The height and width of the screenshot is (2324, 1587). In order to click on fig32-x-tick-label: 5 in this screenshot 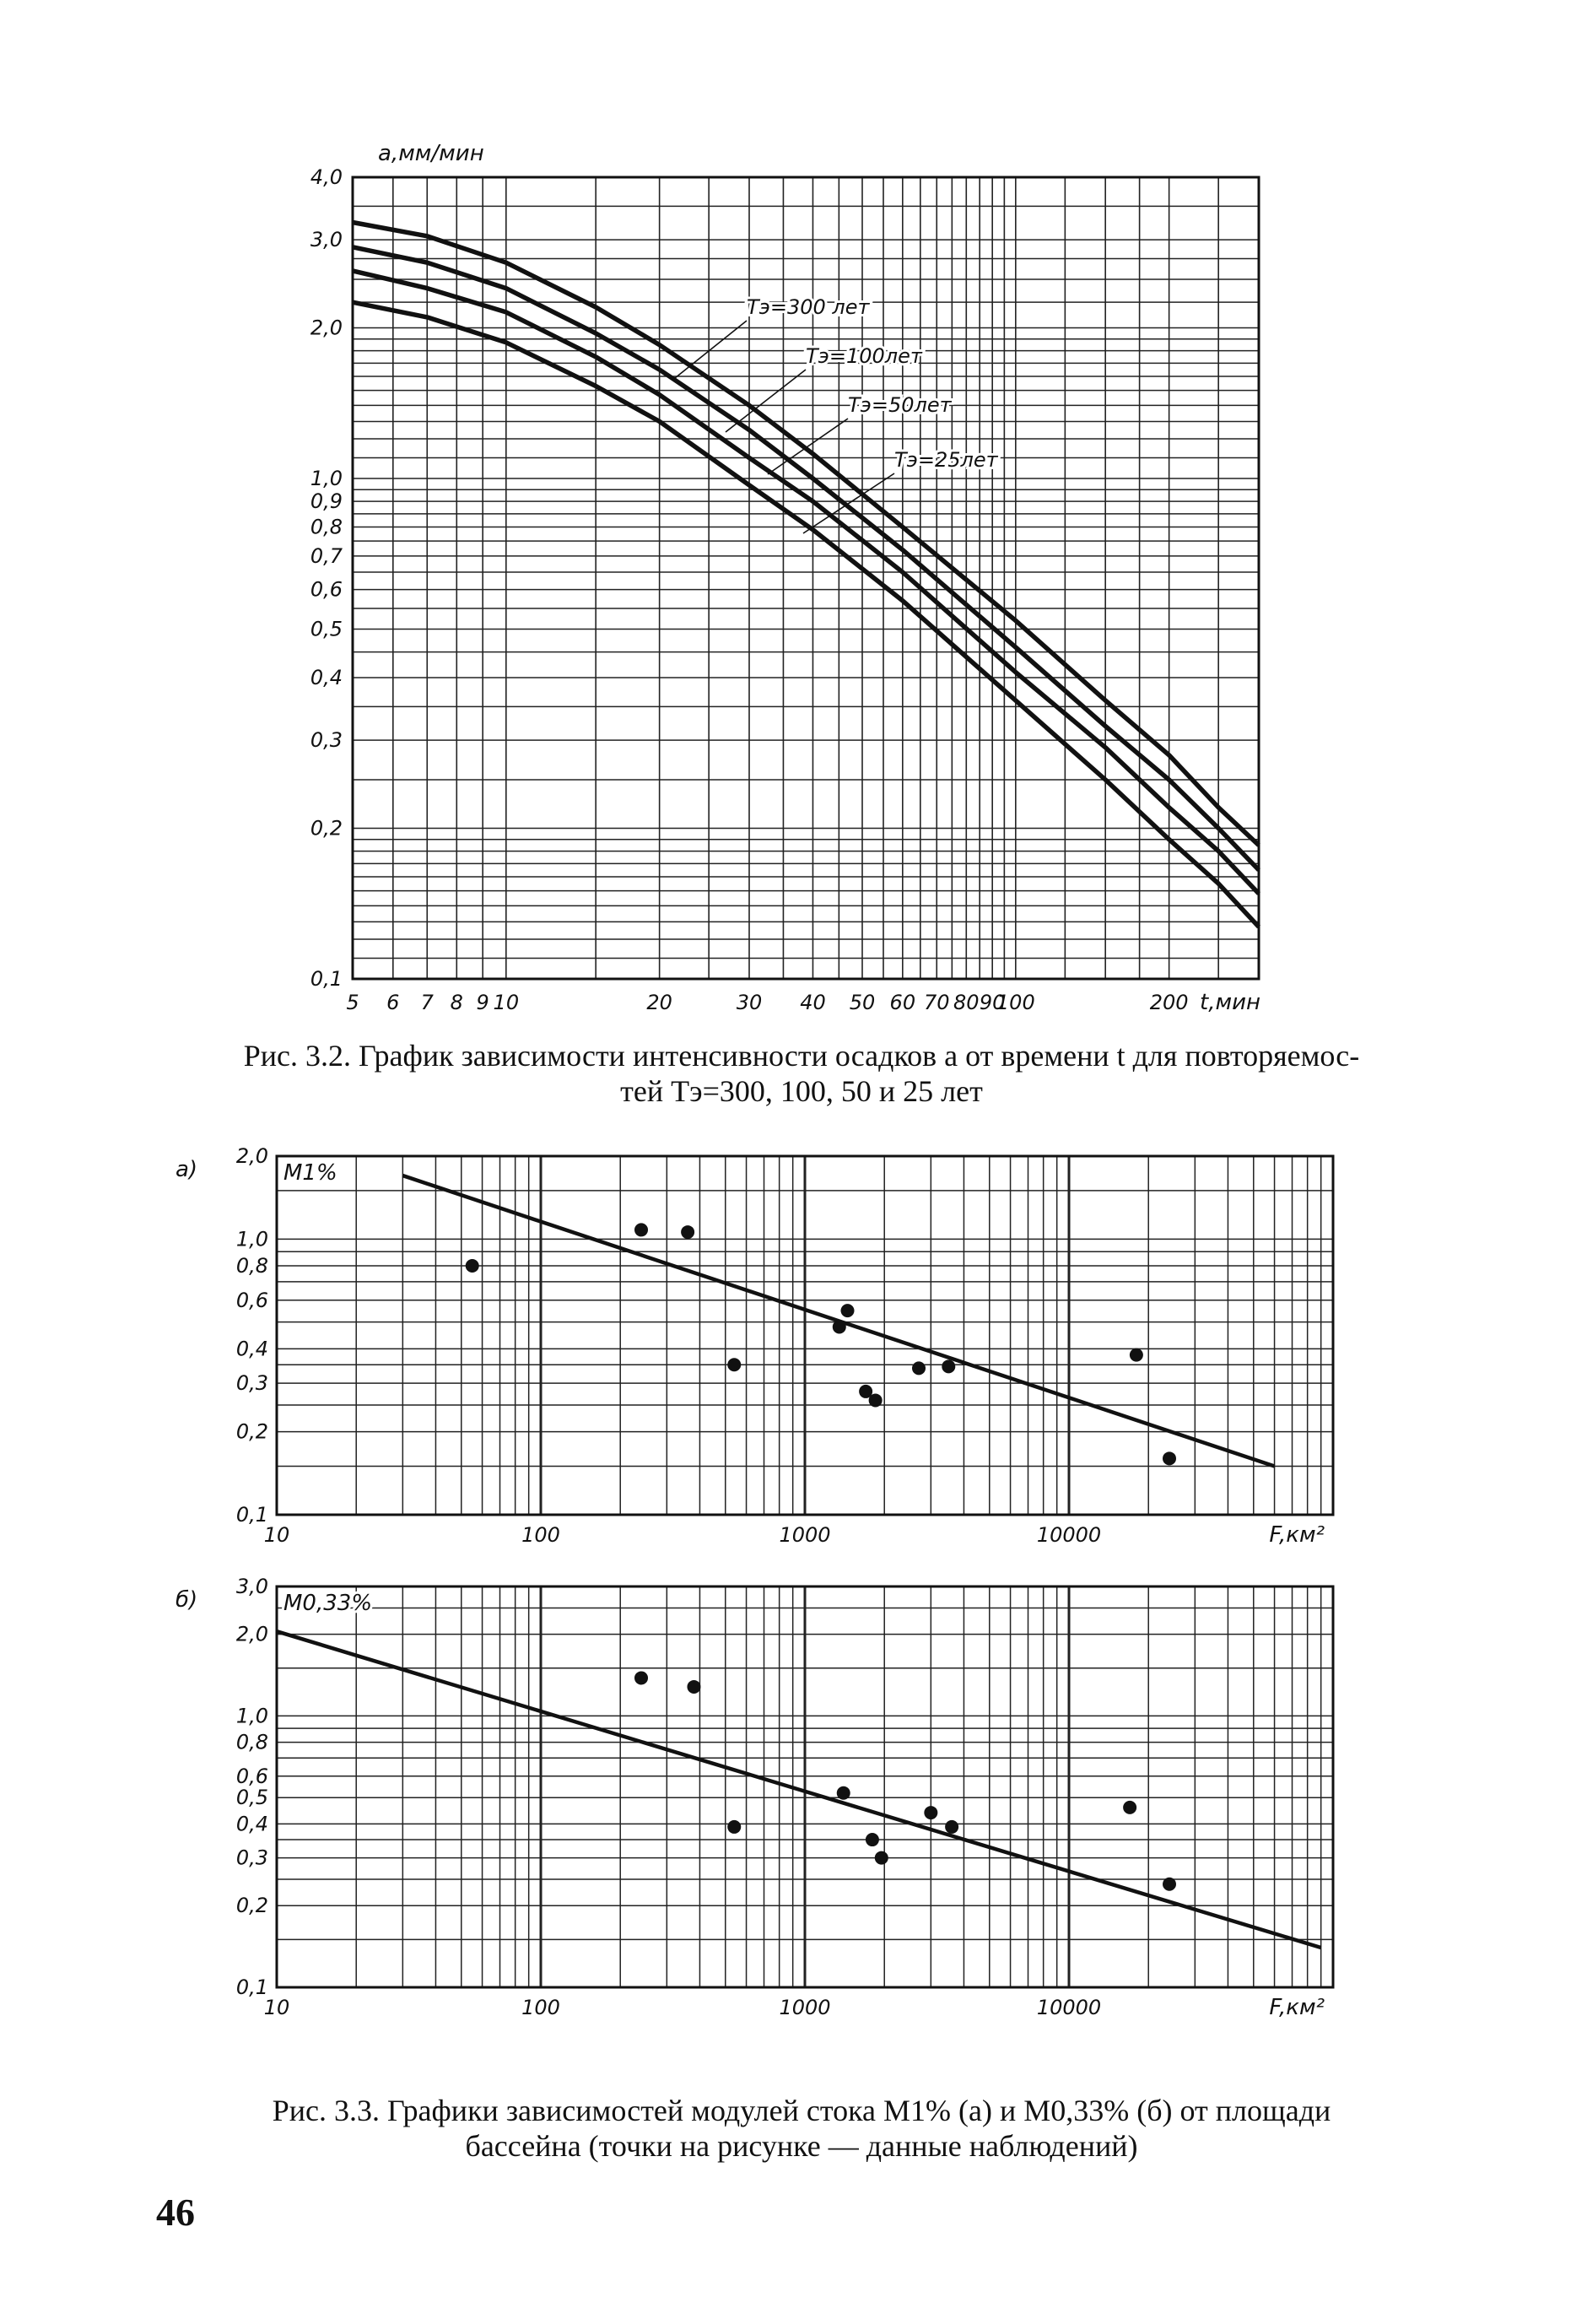, I will do `click(352, 1003)`.